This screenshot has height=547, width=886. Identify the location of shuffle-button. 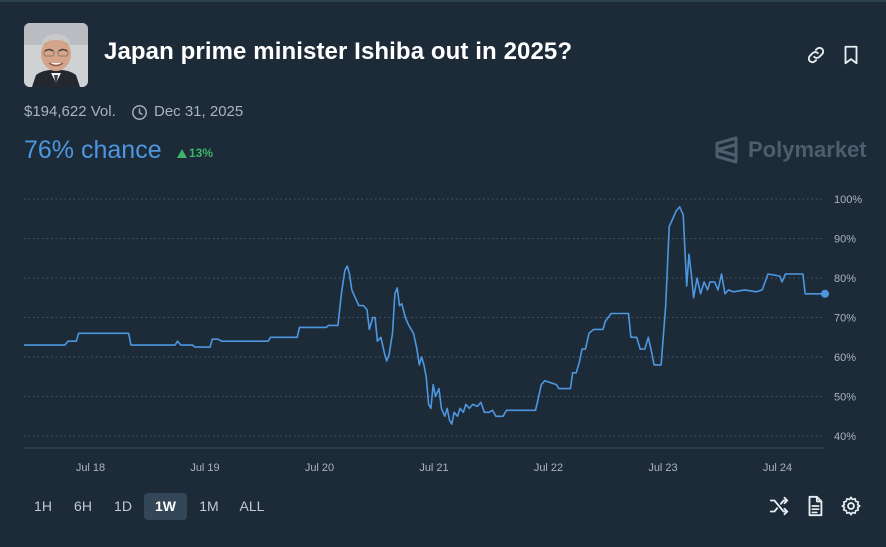
(779, 506).